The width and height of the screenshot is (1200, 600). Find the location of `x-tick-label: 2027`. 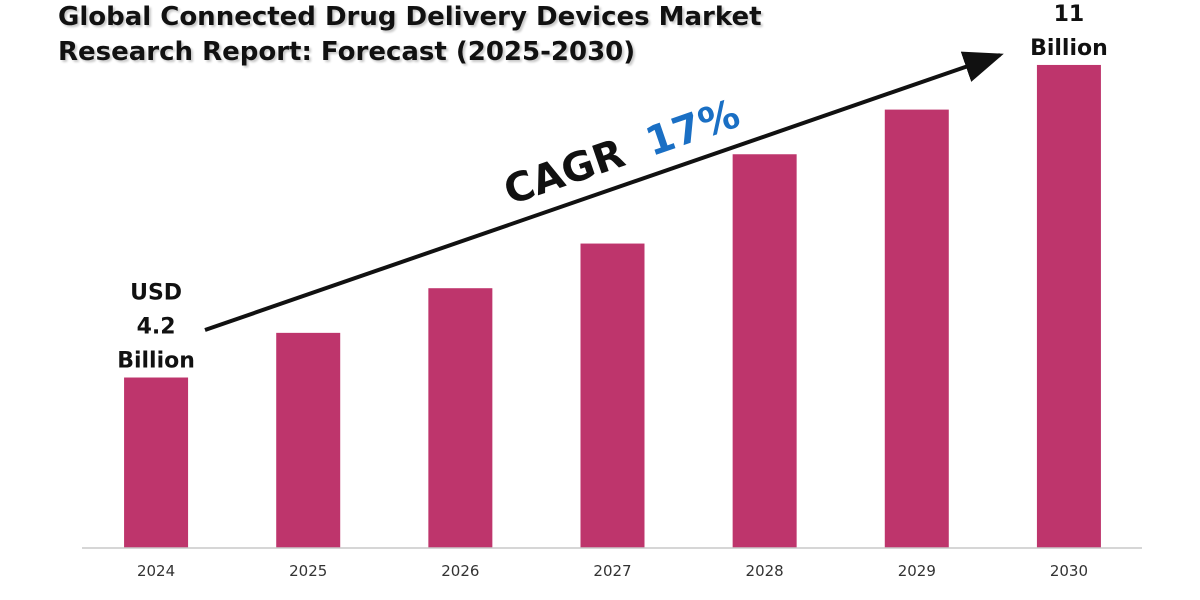

x-tick-label: 2027 is located at coordinates (612, 571).